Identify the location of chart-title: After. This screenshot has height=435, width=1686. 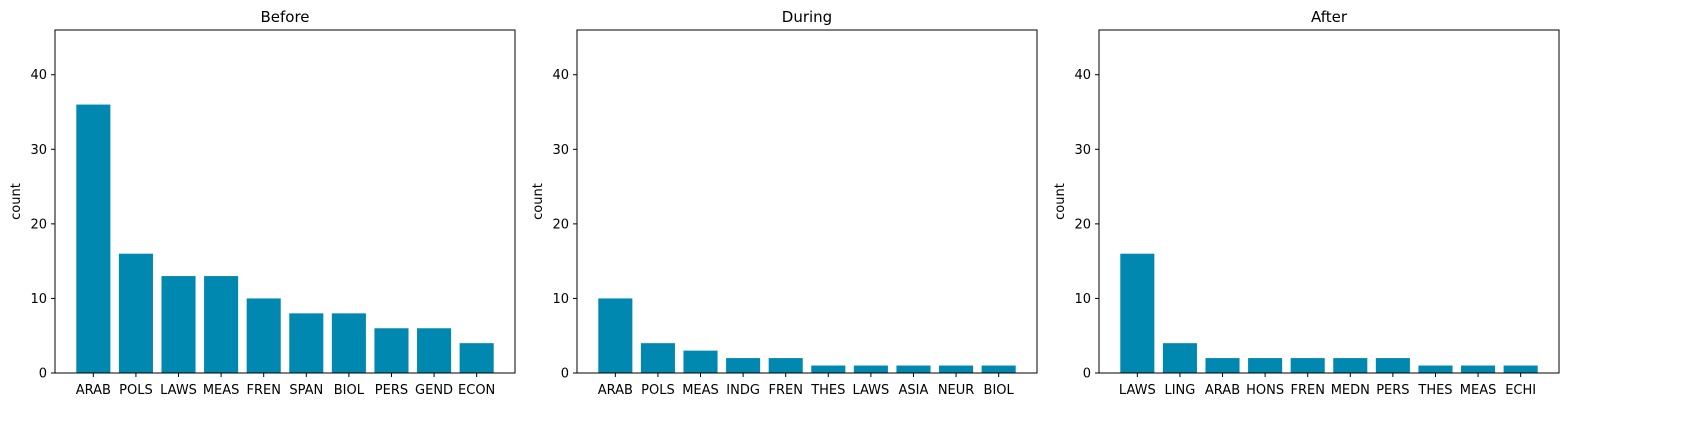
(1329, 17).